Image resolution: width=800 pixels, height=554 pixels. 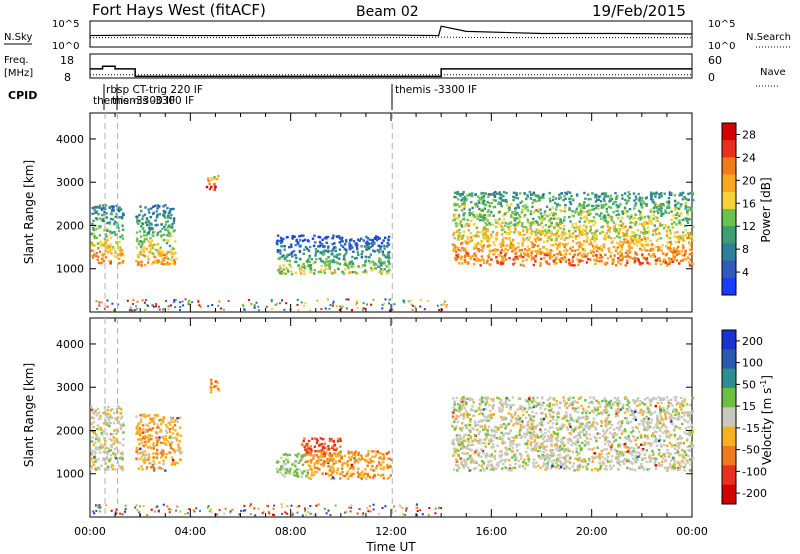 I want to click on power-colorbar-tick-label: 24, so click(x=749, y=157).